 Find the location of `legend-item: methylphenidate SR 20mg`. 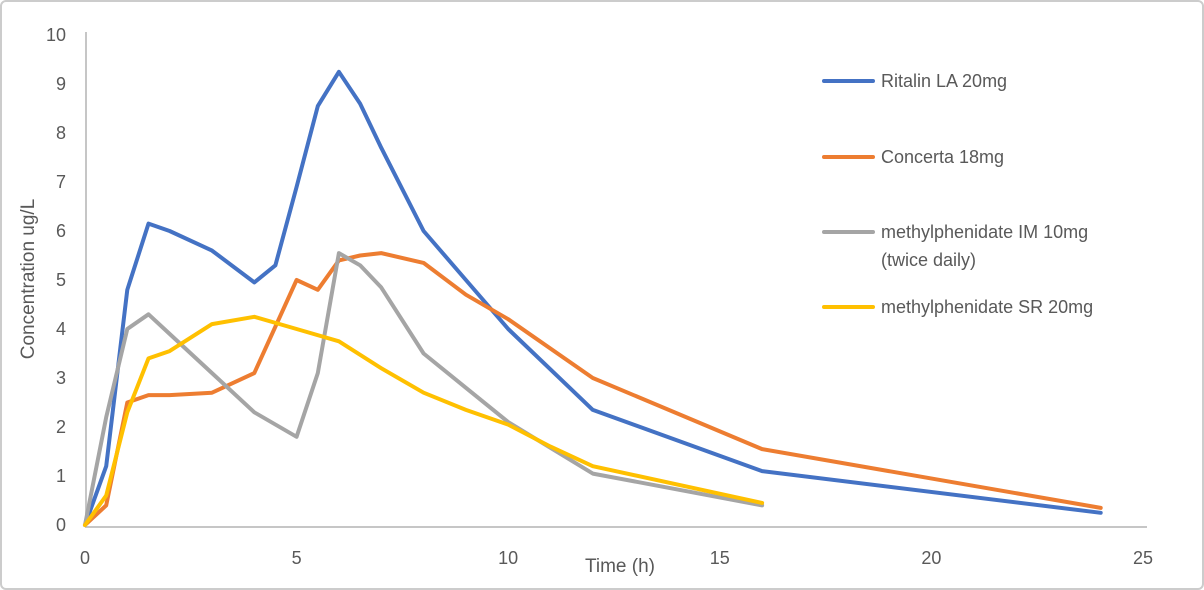

legend-item: methylphenidate SR 20mg is located at coordinates (957, 307).